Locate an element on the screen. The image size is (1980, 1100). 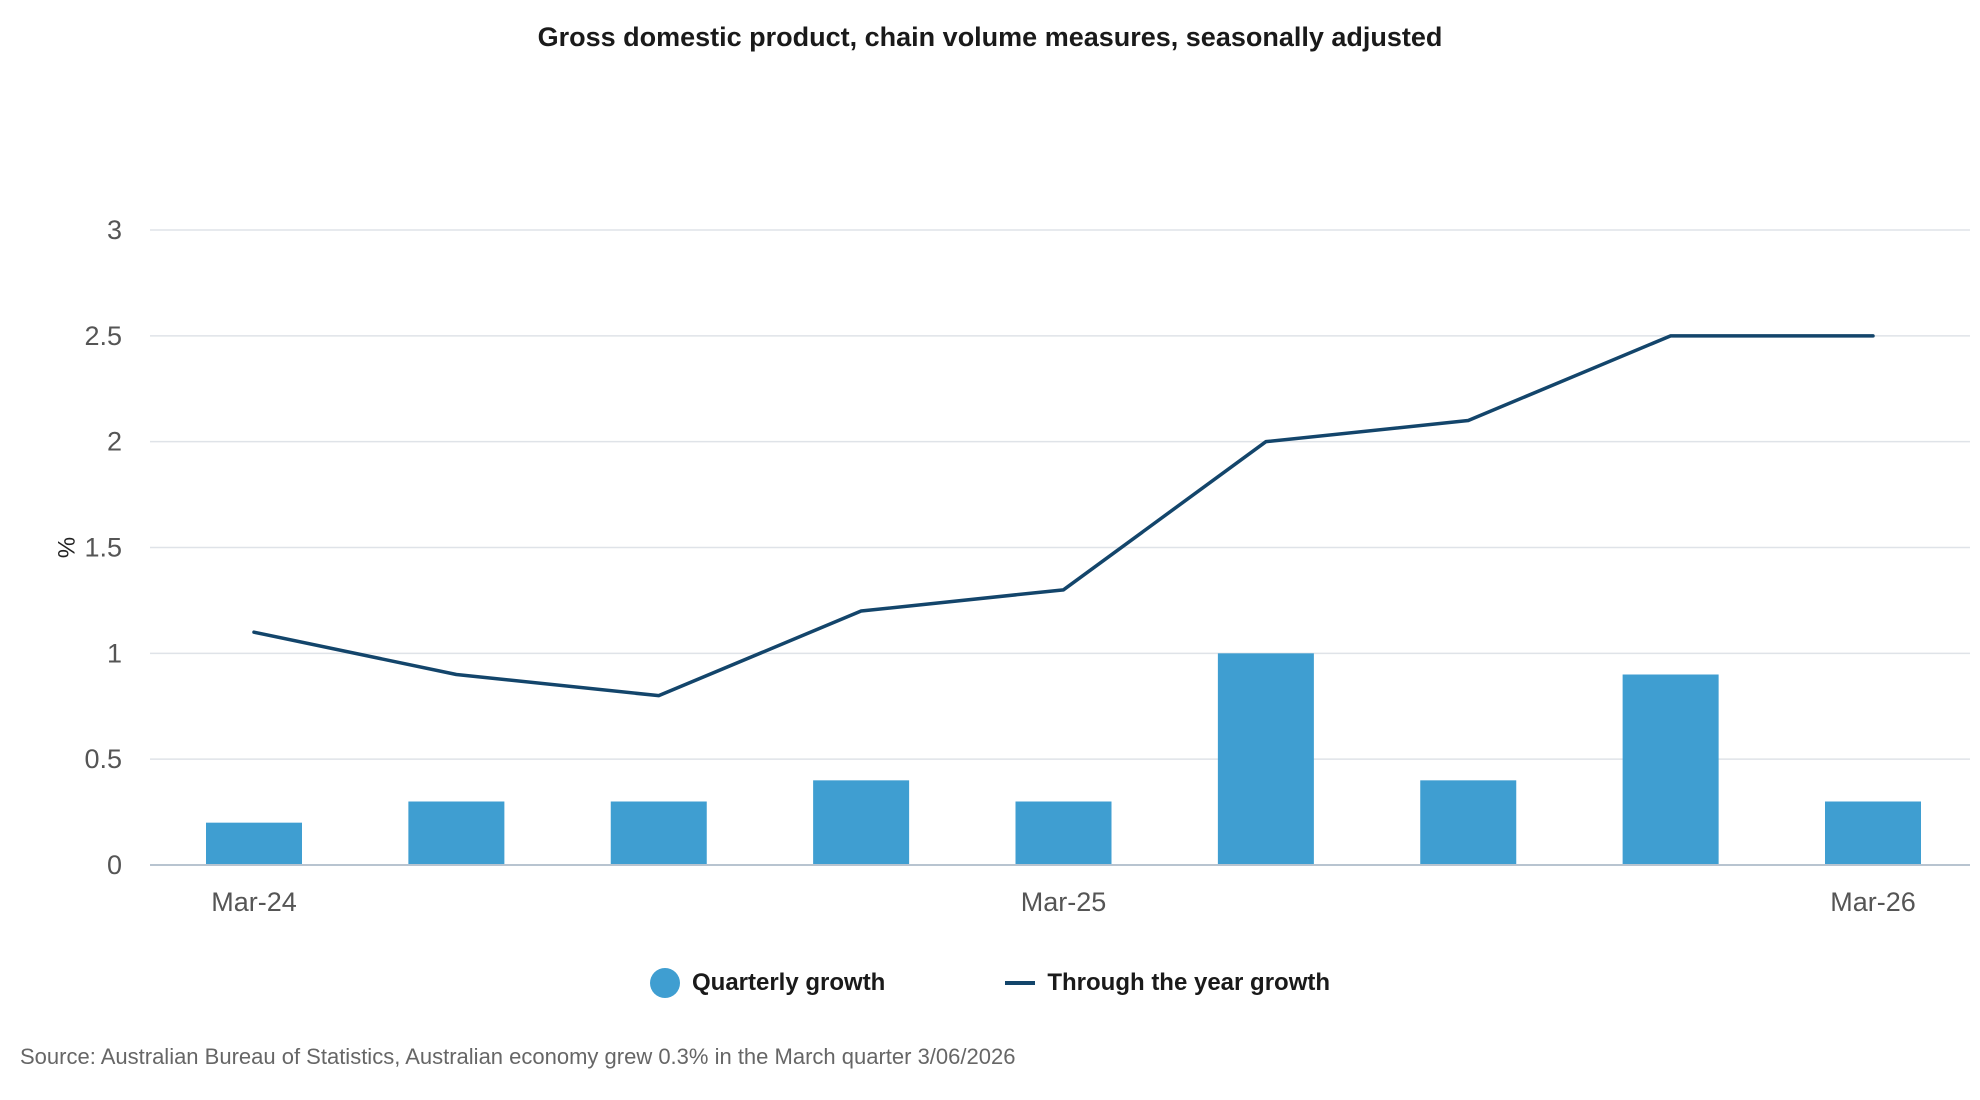
y-tick-label: 2.5 is located at coordinates (103, 336).